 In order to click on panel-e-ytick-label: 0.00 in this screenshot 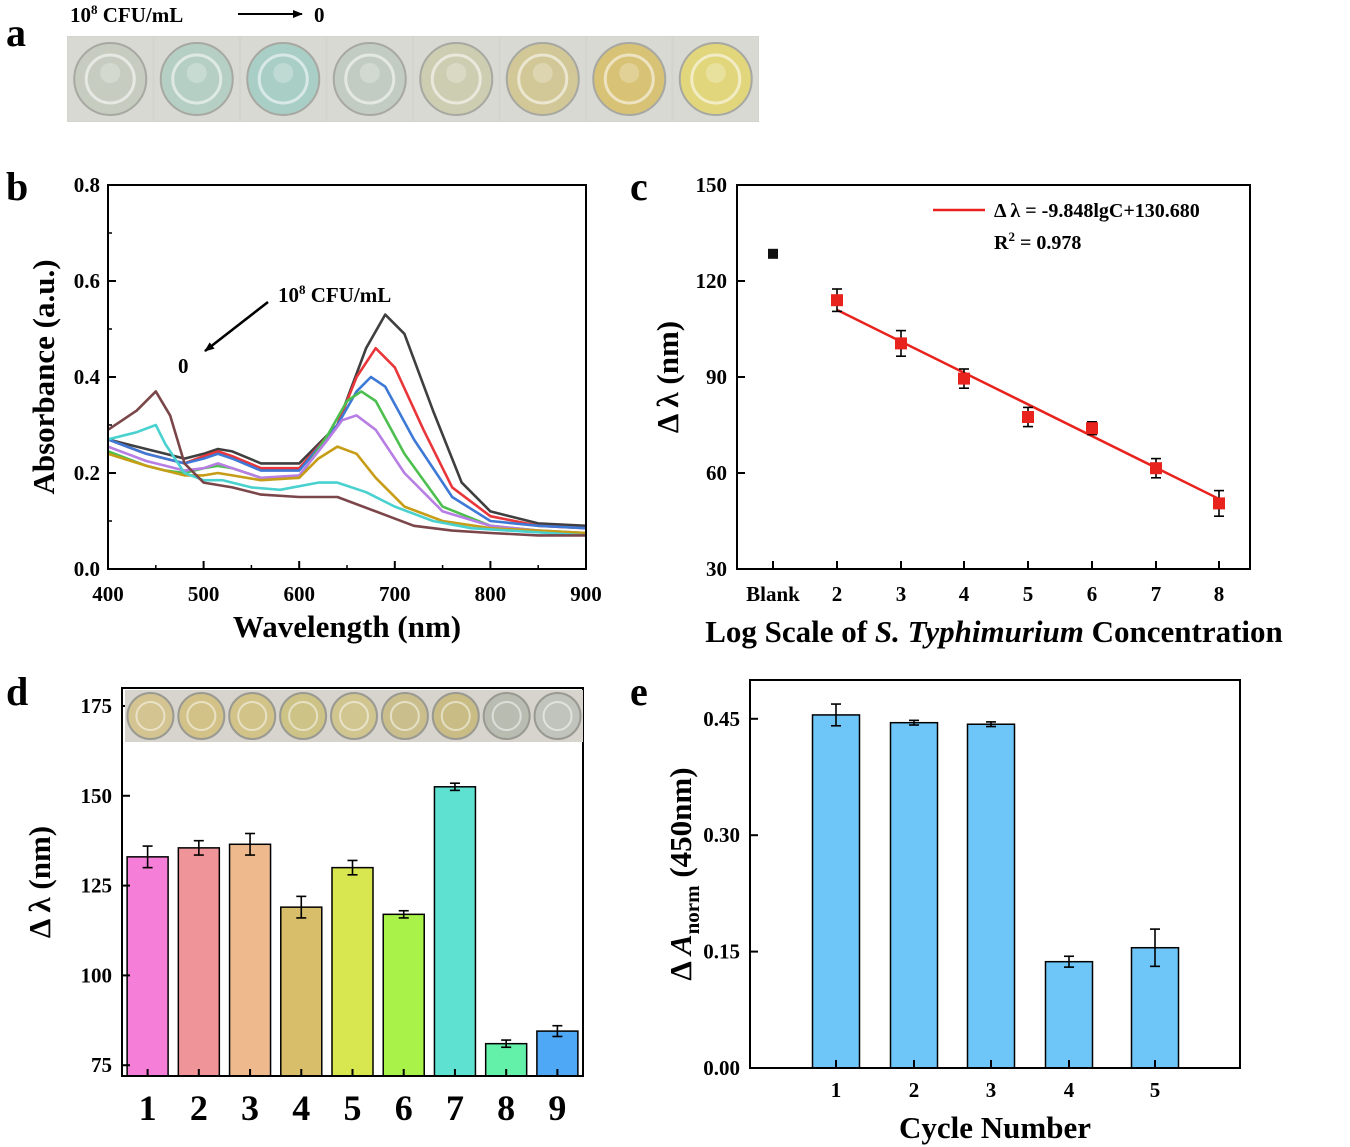, I will do `click(721, 1068)`.